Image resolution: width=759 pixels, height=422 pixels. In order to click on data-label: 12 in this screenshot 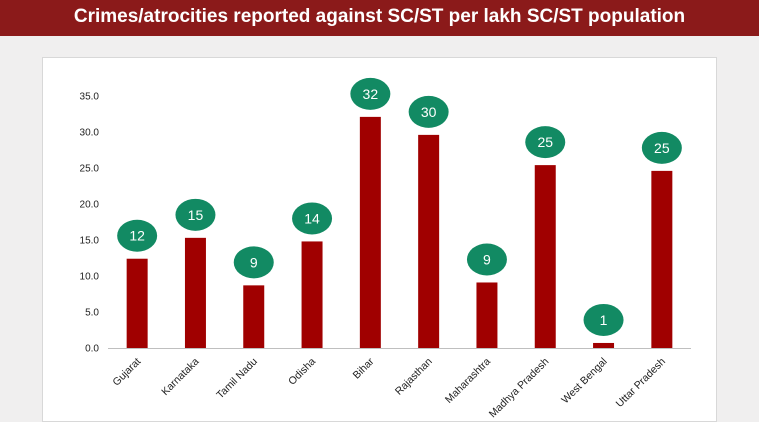, I will do `click(137, 236)`.